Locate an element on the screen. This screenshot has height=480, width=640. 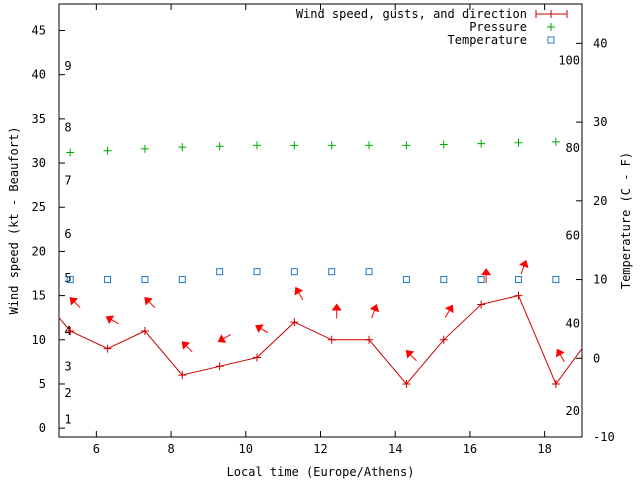
x-tick-label: 14 is located at coordinates (395, 449).